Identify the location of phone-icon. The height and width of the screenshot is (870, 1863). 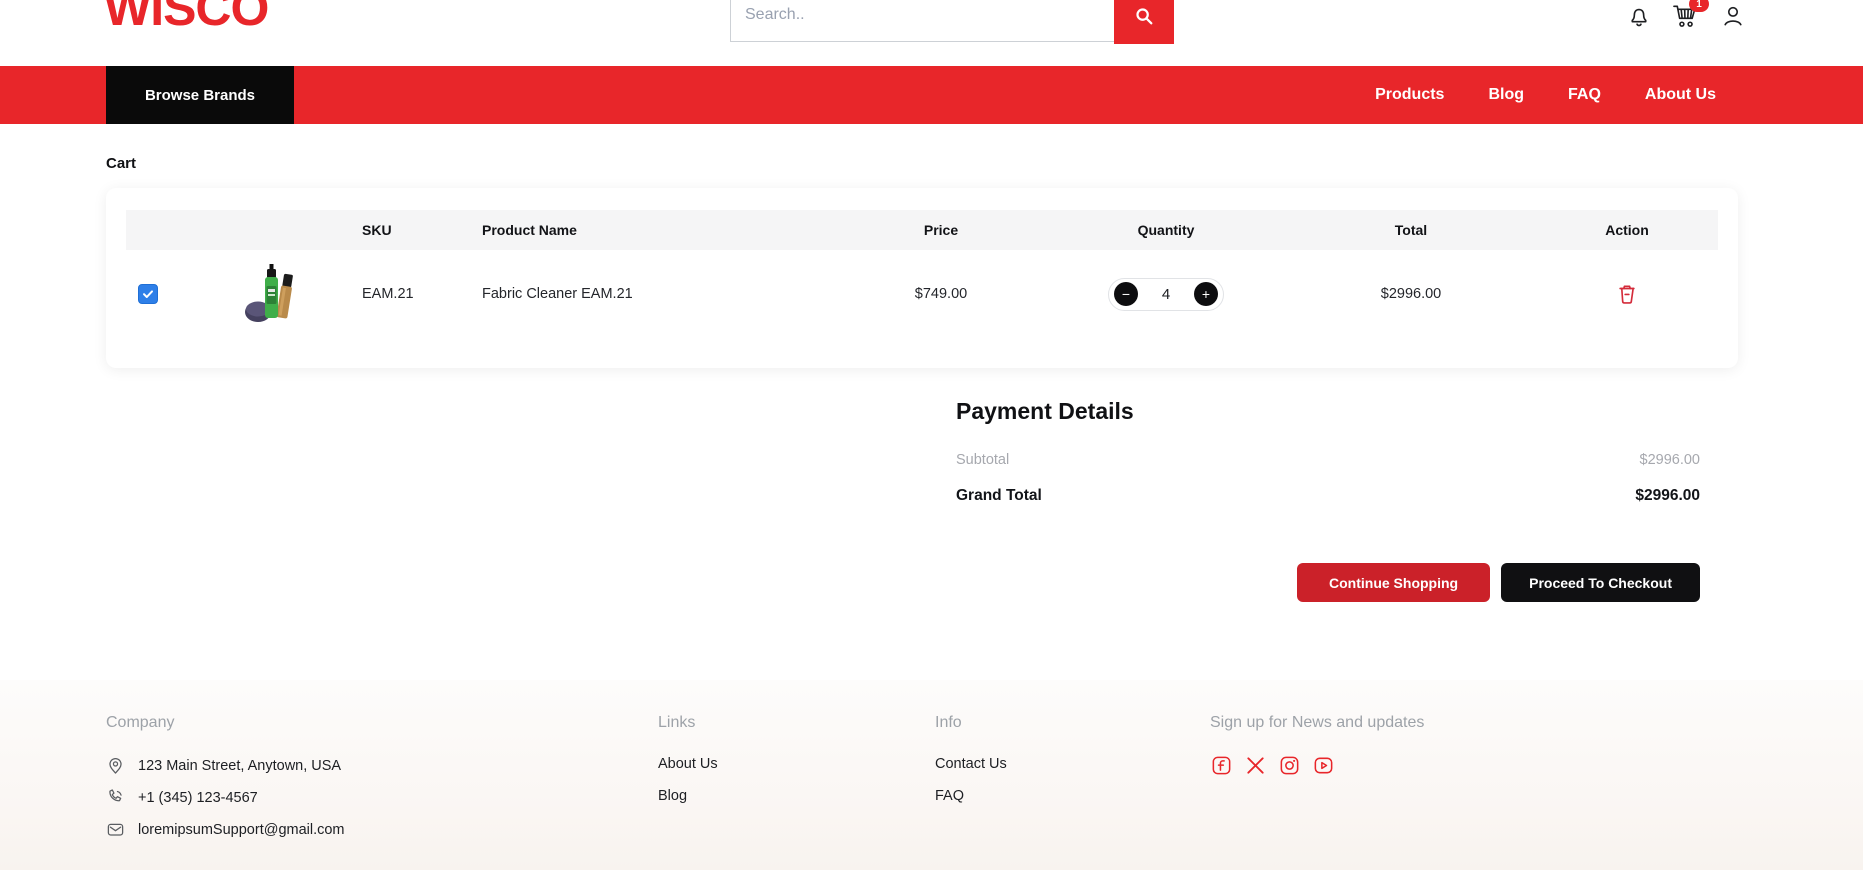
(115, 797).